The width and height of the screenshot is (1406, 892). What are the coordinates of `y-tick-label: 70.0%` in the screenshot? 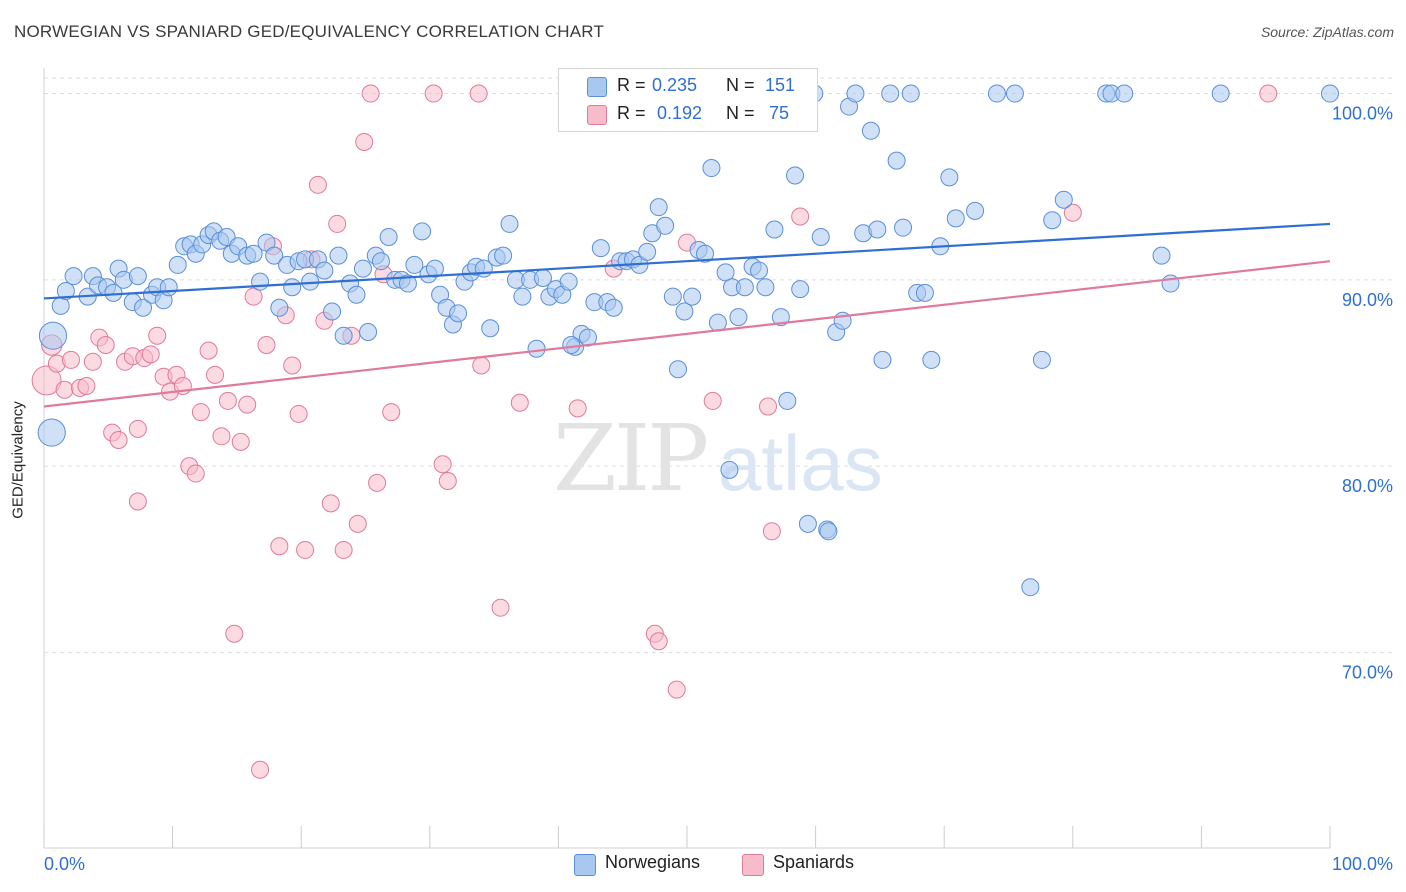 It's located at (1367, 672).